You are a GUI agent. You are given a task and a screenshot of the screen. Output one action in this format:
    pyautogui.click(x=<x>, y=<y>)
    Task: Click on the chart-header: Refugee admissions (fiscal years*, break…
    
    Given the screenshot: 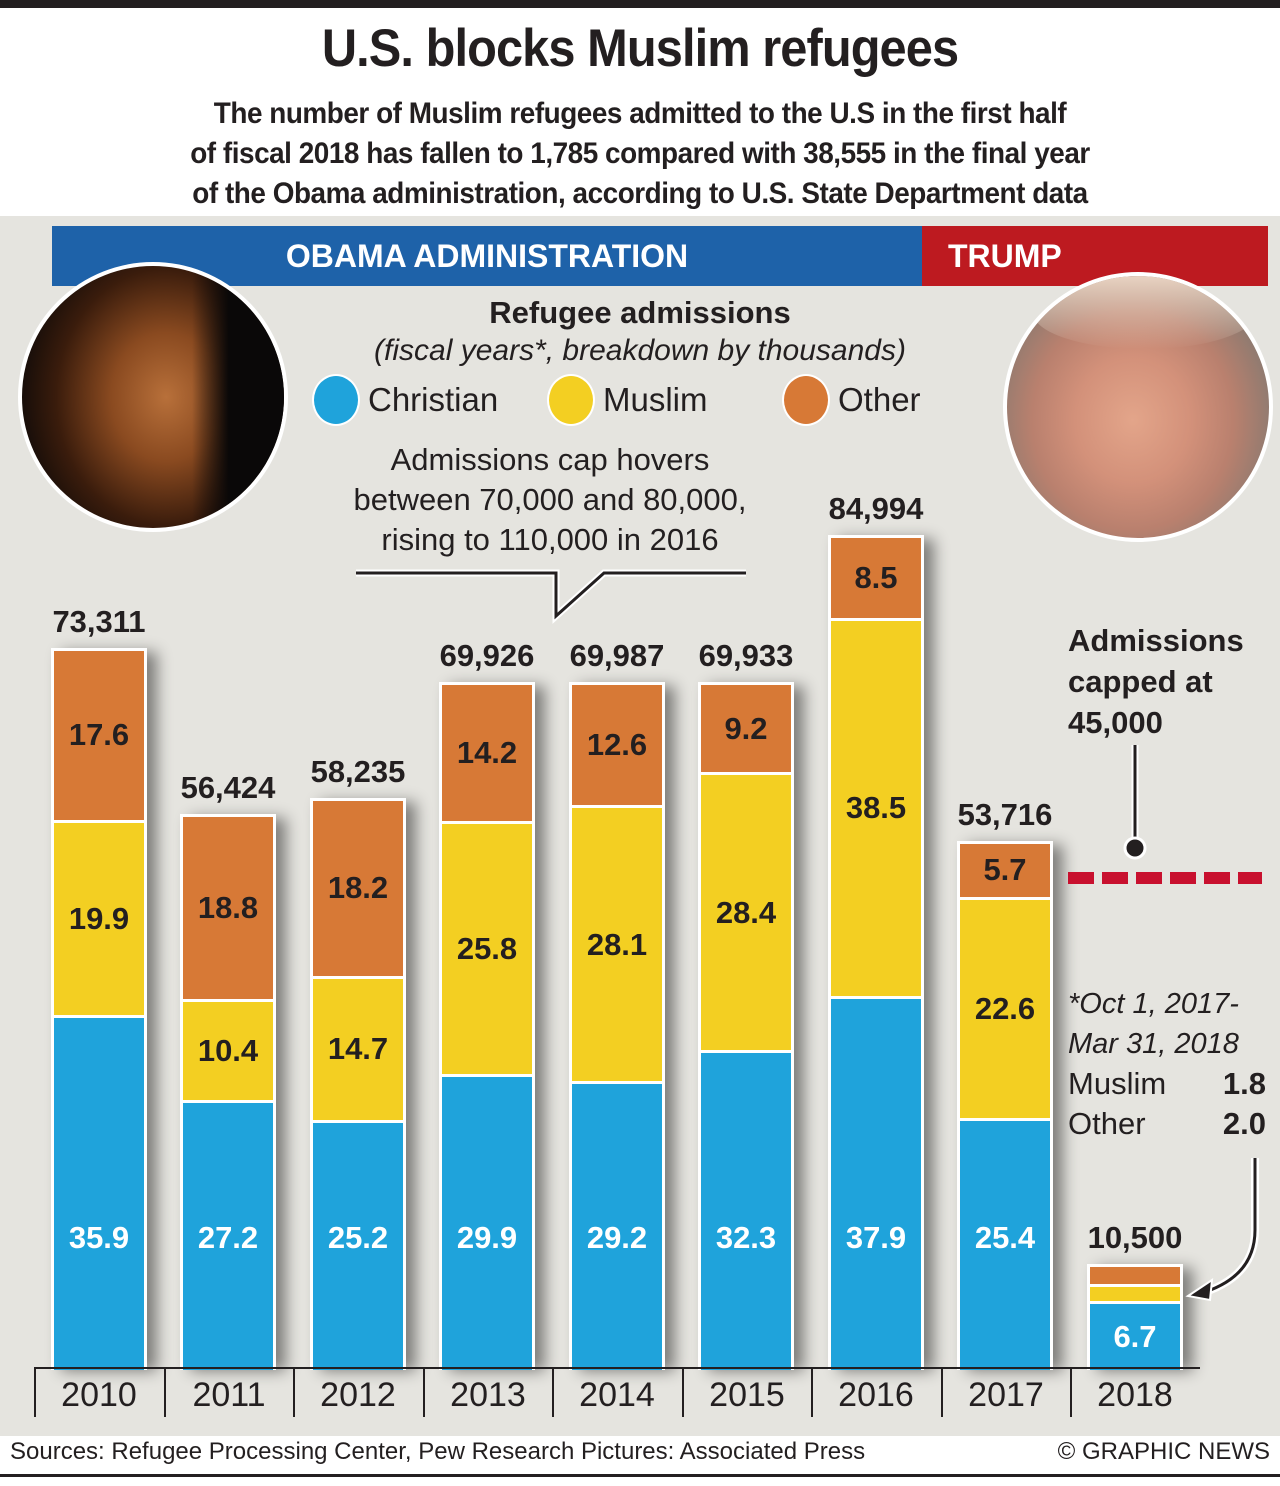 What is the action you would take?
    pyautogui.click(x=640, y=332)
    